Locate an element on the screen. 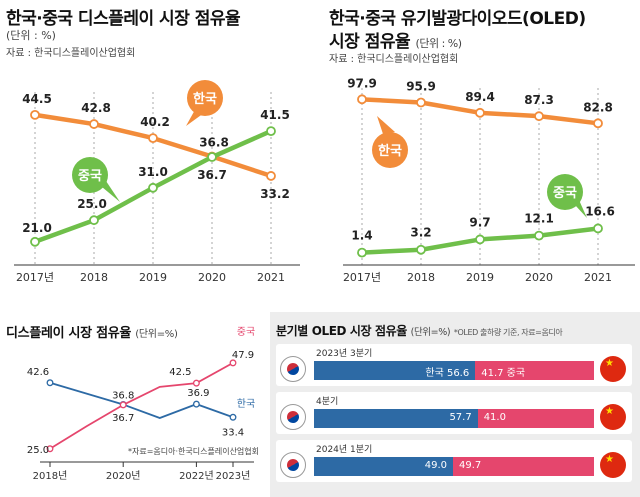 The width and height of the screenshot is (640, 497). data-label: 41.5 is located at coordinates (275, 115).